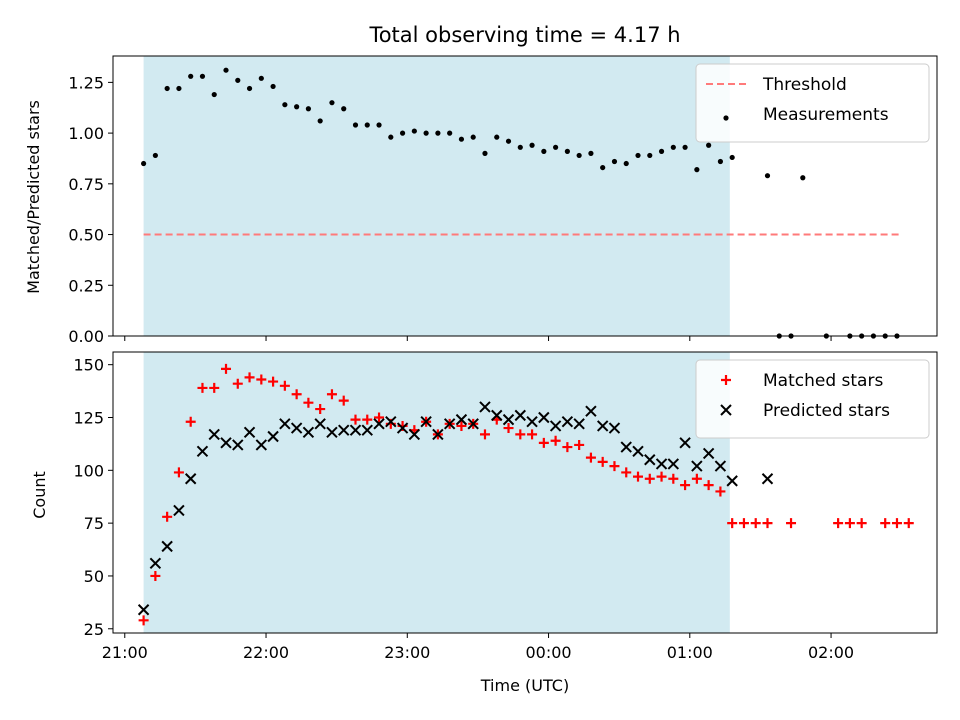 Image resolution: width=960 pixels, height=720 pixels. Describe the element at coordinates (86, 82) in the screenshot. I see `top-y-tick-label: 1.25` at that location.